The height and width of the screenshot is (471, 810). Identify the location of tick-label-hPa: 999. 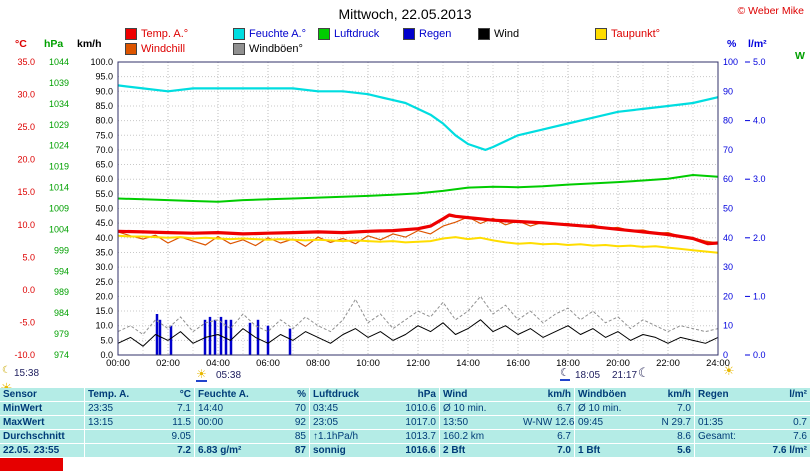
(61, 250).